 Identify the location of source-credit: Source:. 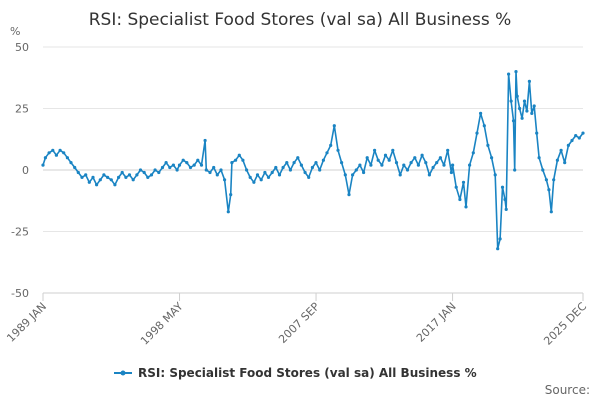
(567, 390).